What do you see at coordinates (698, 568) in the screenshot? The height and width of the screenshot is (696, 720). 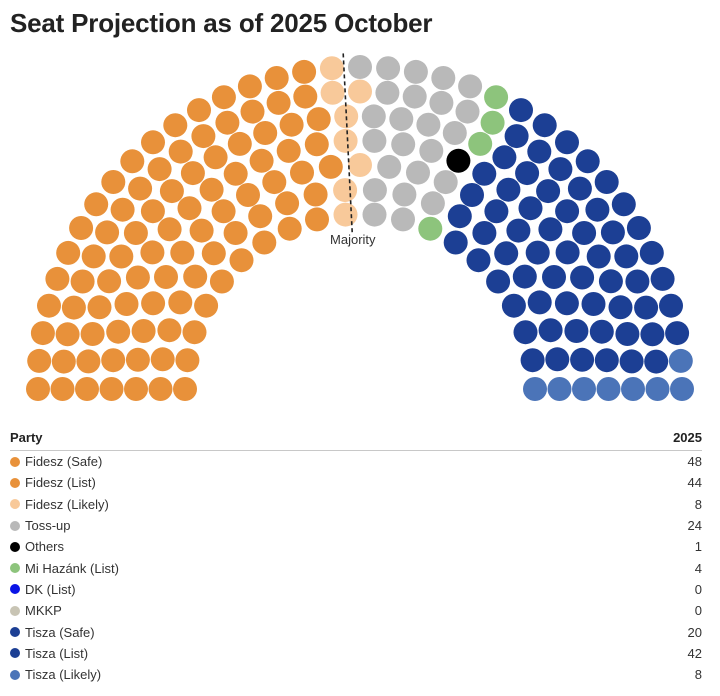 I see `seat-count: 4` at bounding box center [698, 568].